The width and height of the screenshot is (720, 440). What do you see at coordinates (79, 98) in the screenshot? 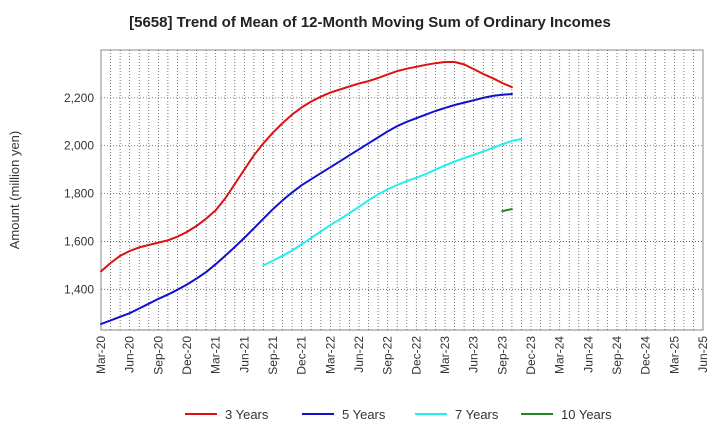
I see `y-tick-label: 2,200` at bounding box center [79, 98].